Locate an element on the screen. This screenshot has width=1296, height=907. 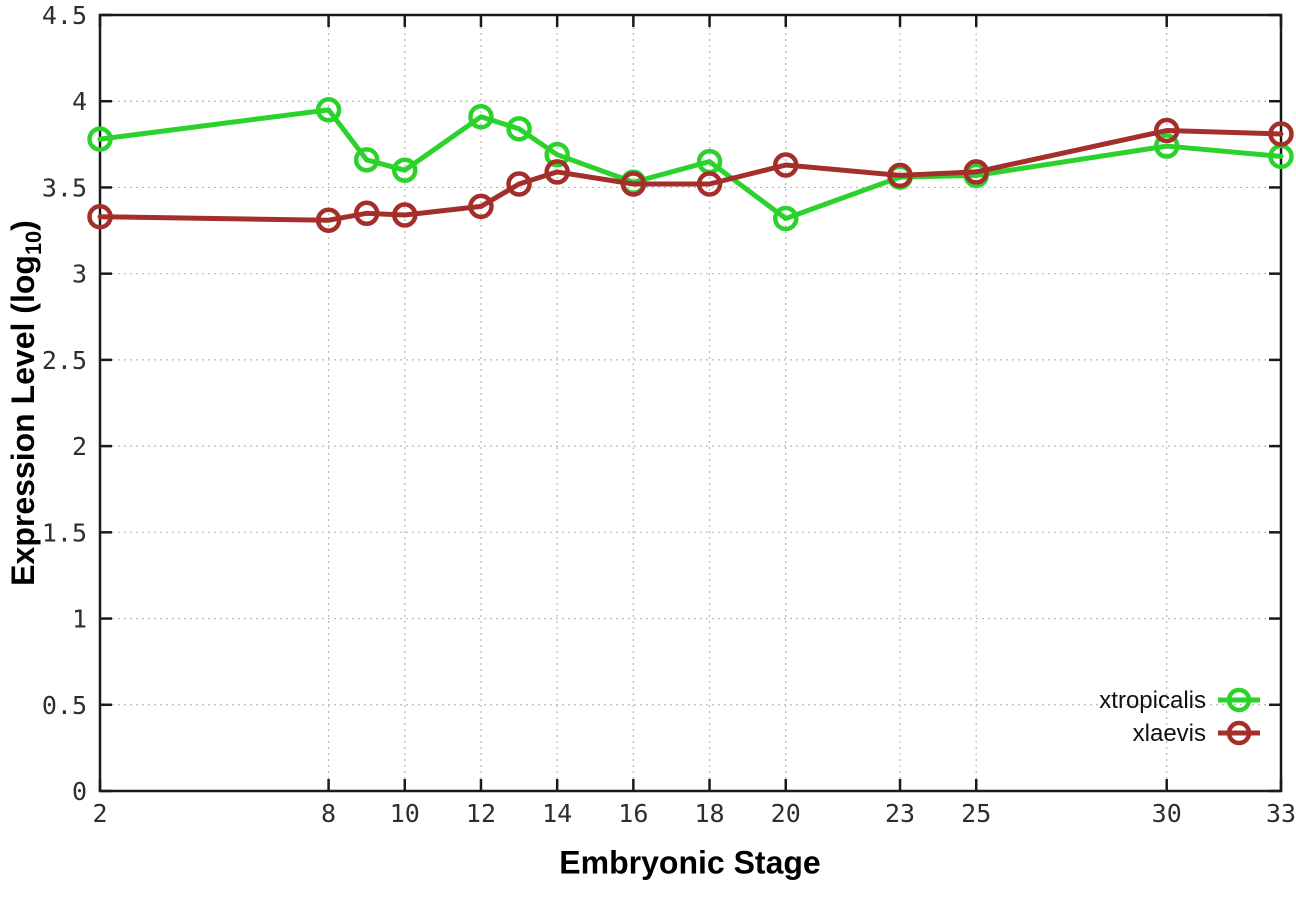
y-axis-title: Expression Level (log10) is located at coordinates (26, 403).